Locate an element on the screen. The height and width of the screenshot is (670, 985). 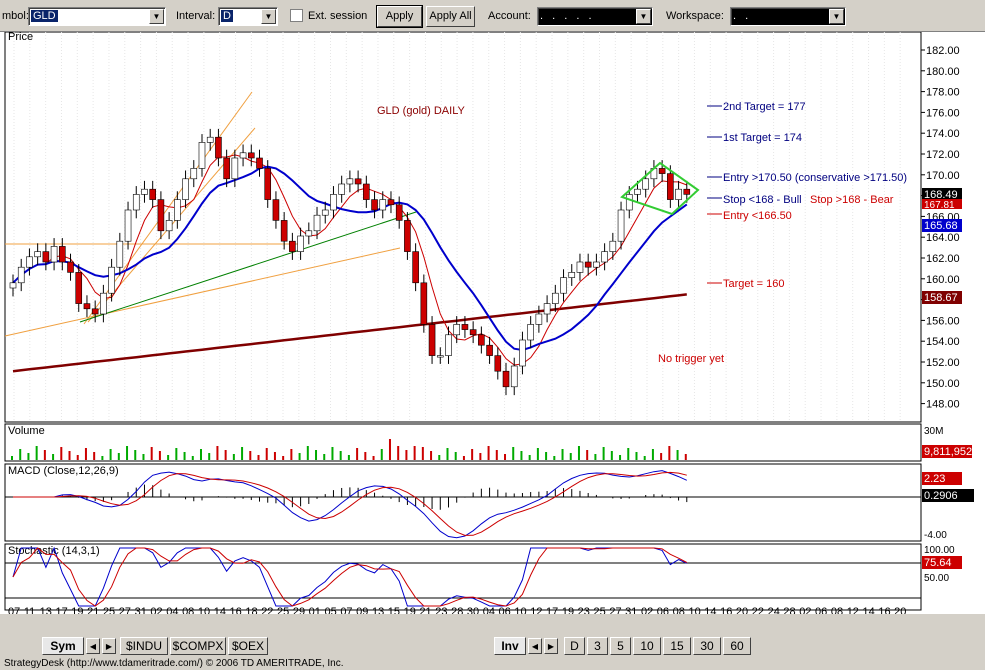
stochastic-d-line is located at coordinates (350, 577).